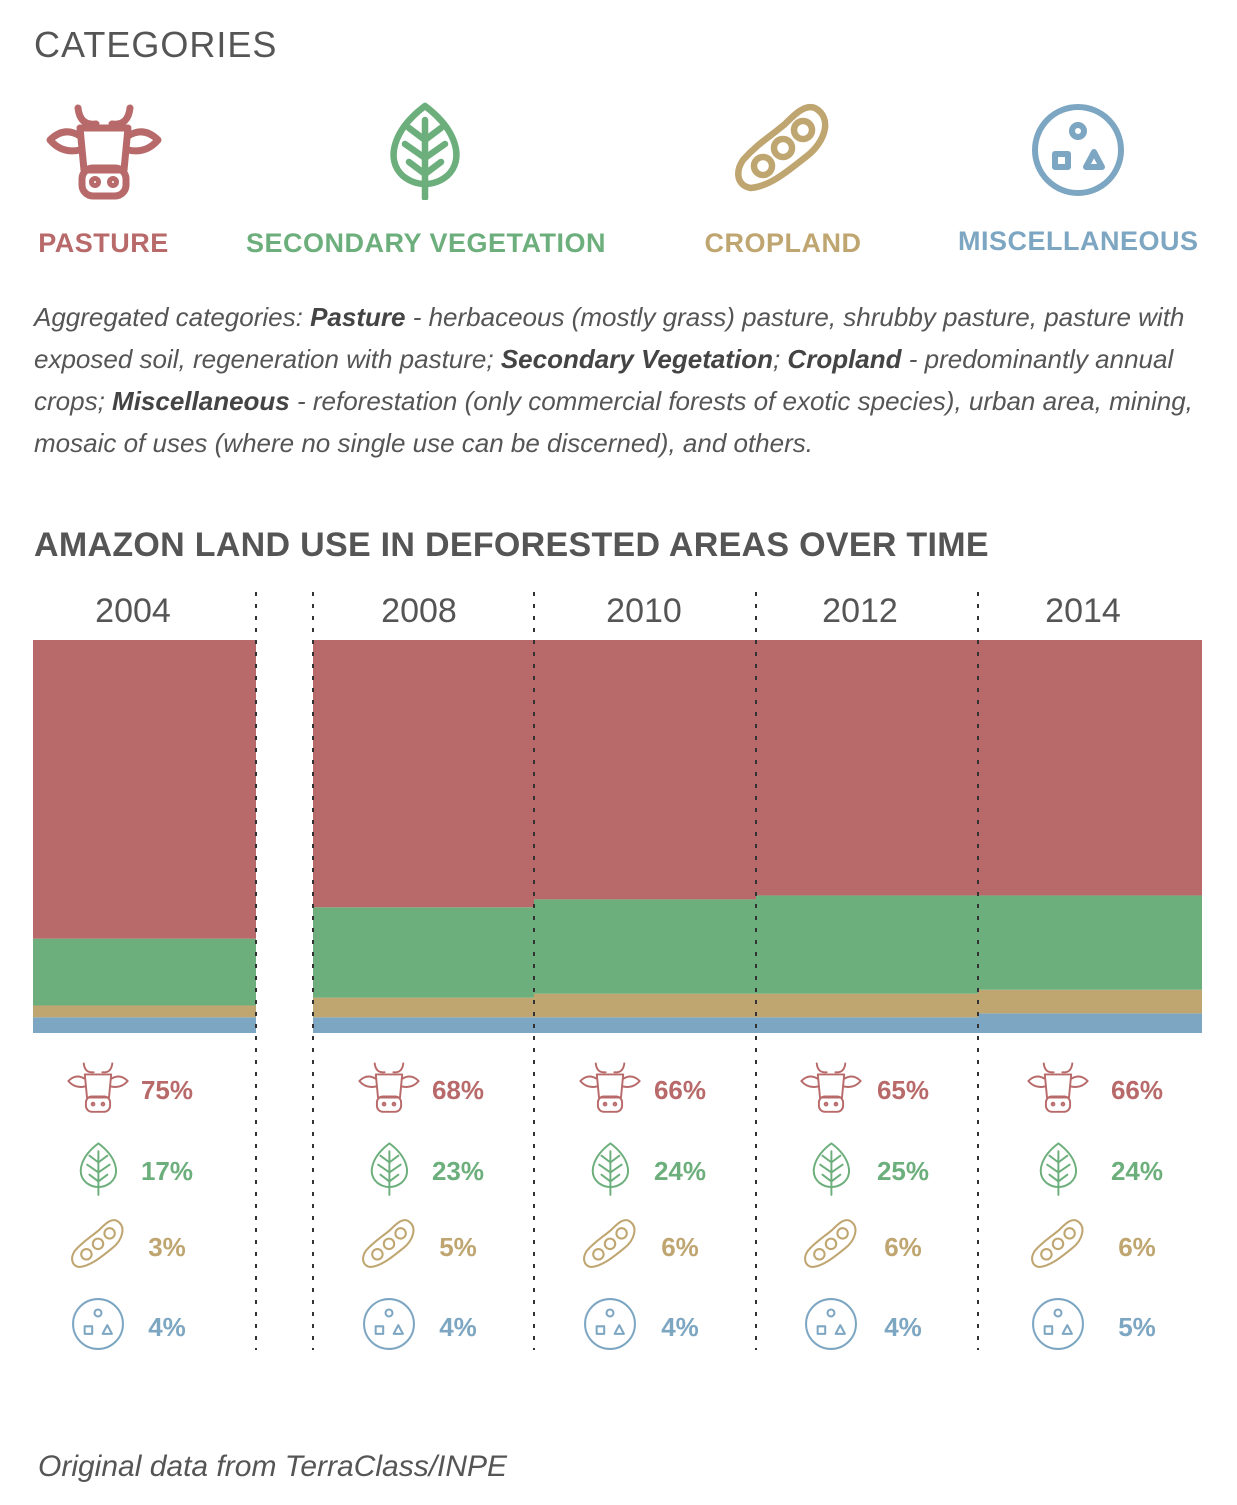  I want to click on category-secondary-vegetation: SECONDARY VEGETATION, so click(426, 179).